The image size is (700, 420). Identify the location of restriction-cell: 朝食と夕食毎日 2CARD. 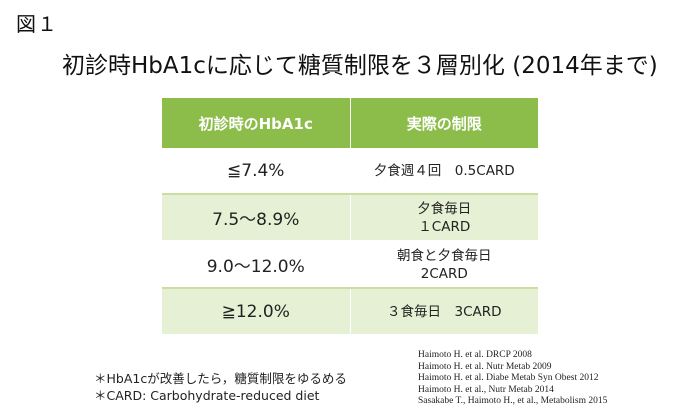
(444, 265).